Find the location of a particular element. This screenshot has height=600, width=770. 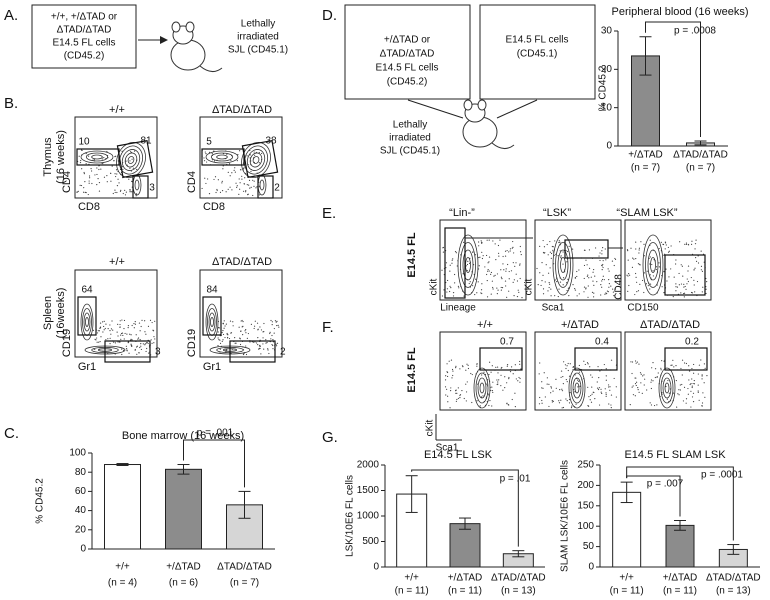

y-axis-label: CD19 is located at coordinates (192, 343).